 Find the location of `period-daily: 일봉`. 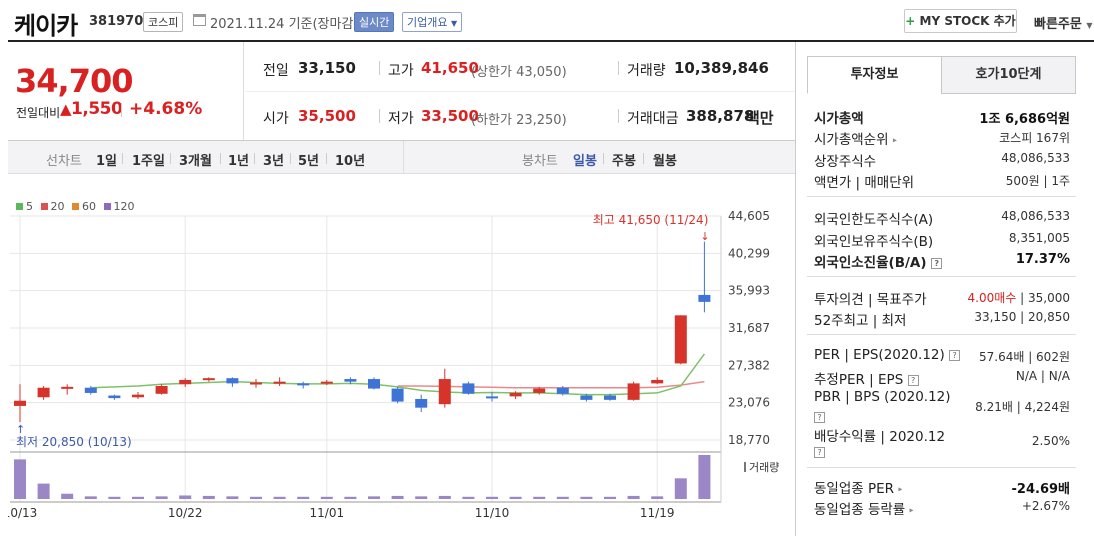

period-daily: 일봉 is located at coordinates (585, 161).